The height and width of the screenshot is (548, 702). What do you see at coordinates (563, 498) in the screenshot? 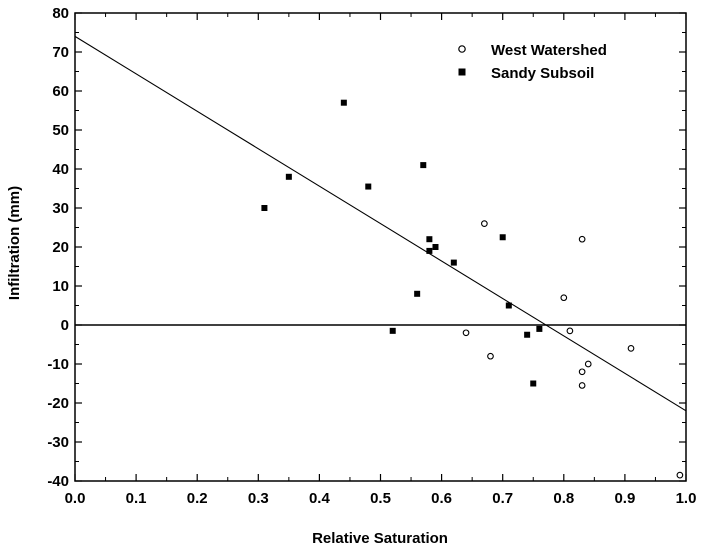
I see `x-tick-label: 0.8` at bounding box center [563, 498].